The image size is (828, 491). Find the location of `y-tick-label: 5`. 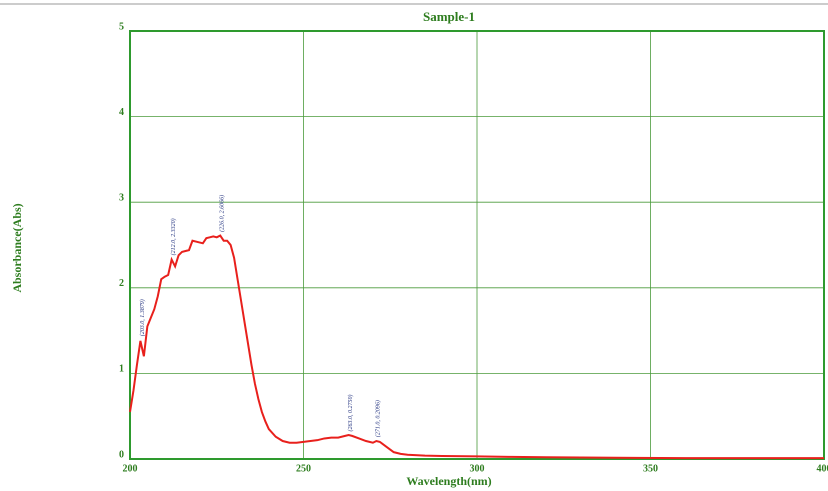

y-tick-label: 5 is located at coordinates (121, 26).